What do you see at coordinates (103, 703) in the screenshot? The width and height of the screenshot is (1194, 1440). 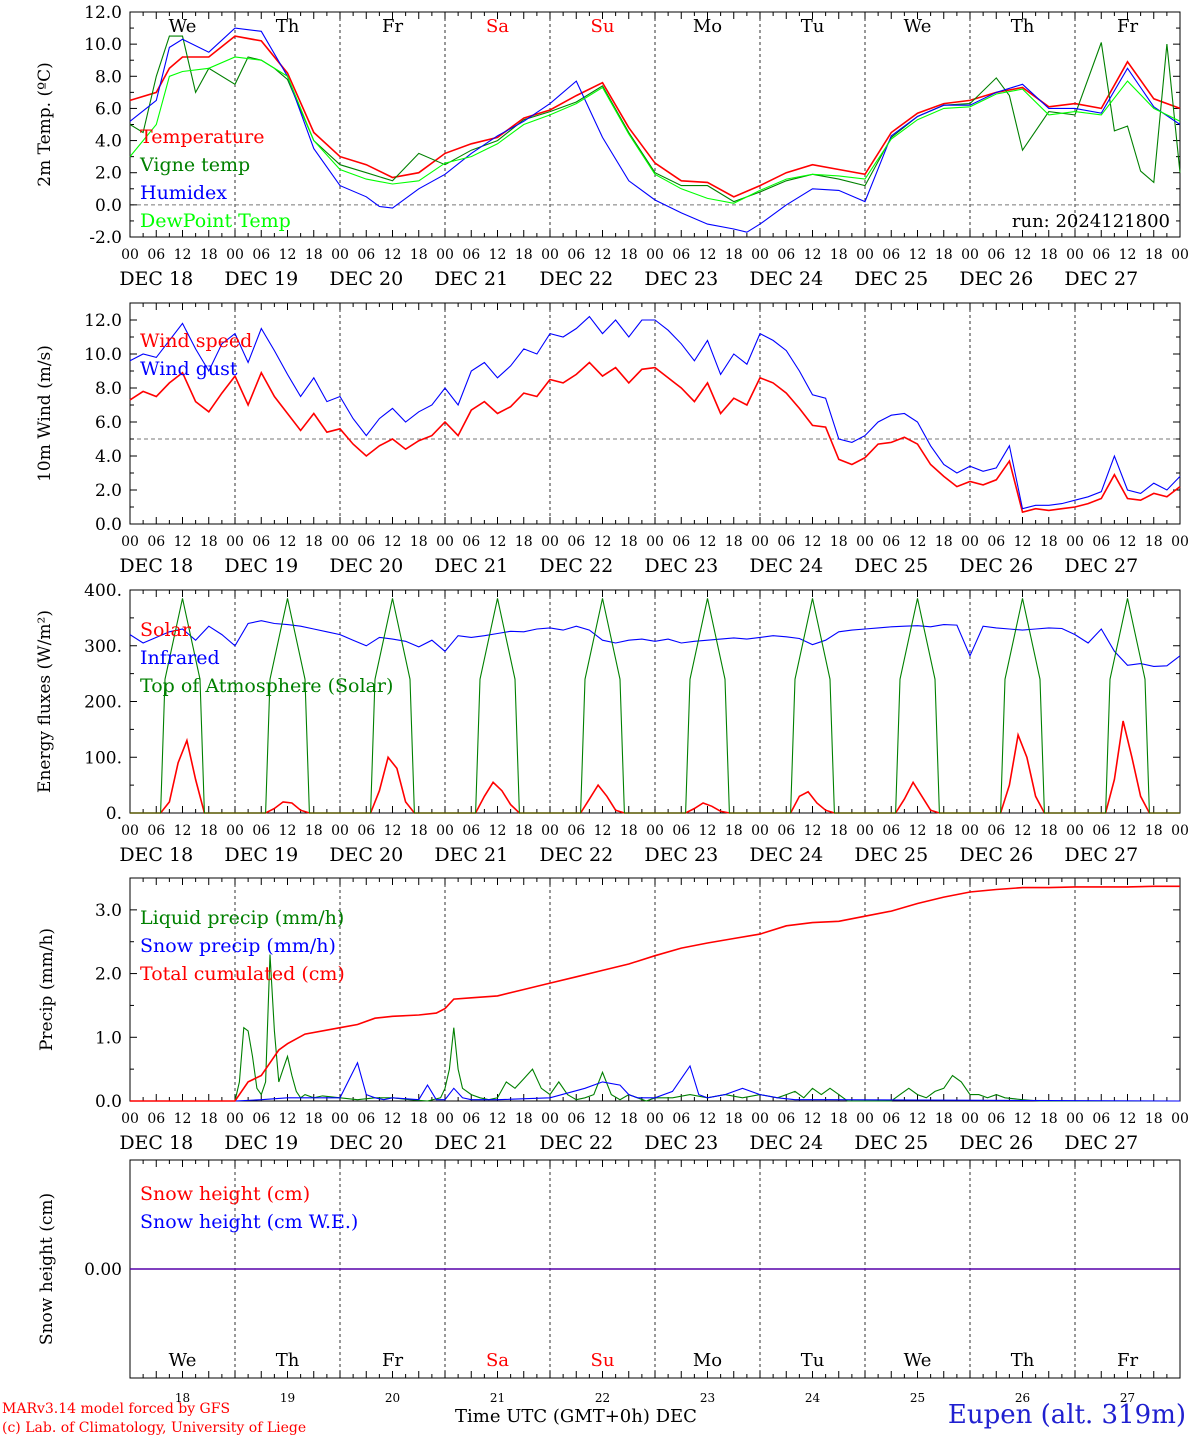 I see `y-tick-label: 200.` at bounding box center [103, 703].